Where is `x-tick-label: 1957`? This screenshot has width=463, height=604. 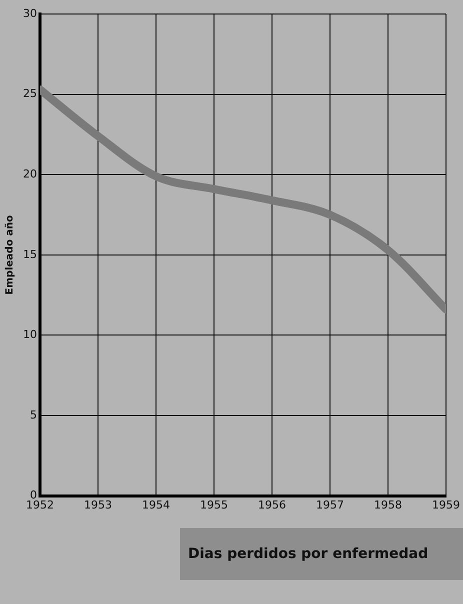 x-tick-label: 1957 is located at coordinates (330, 505).